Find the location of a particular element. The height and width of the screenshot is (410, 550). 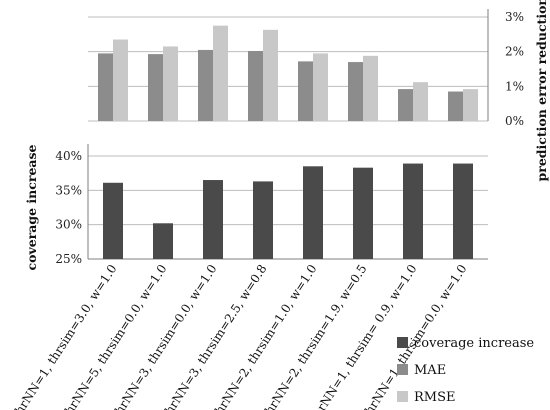

legend-label: RMSE is located at coordinates (435, 397).